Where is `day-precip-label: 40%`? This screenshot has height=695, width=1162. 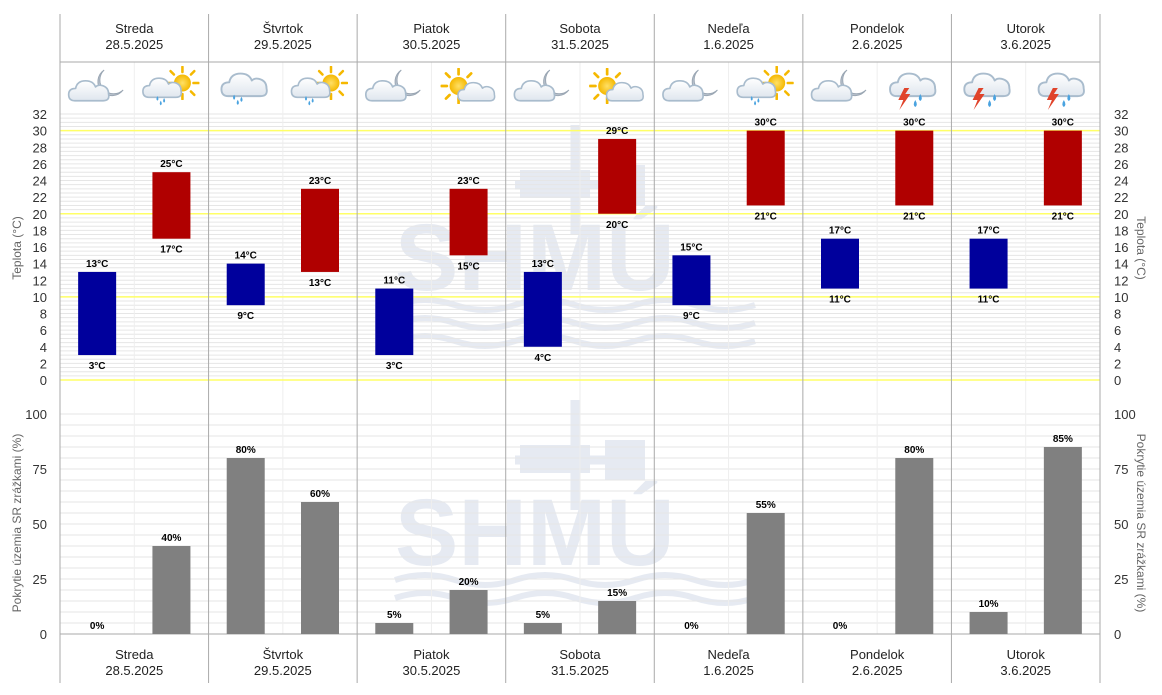
day-precip-label: 40% is located at coordinates (171, 538).